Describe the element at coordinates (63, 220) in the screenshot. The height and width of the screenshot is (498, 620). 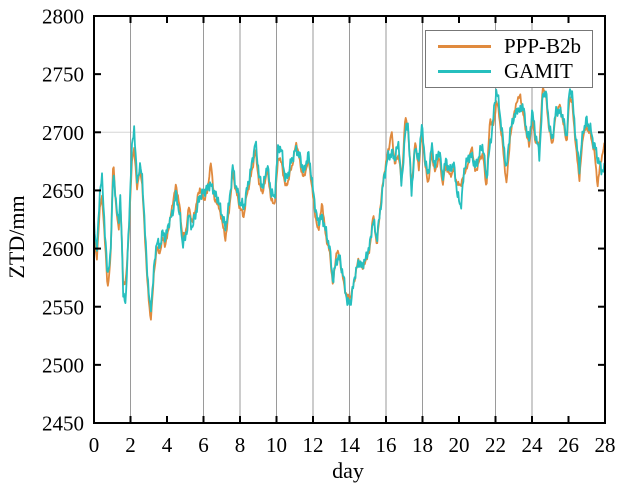
I see `y-tick-labels: 2450 2500 2550 2600 2650 2700 2750 2800` at that location.